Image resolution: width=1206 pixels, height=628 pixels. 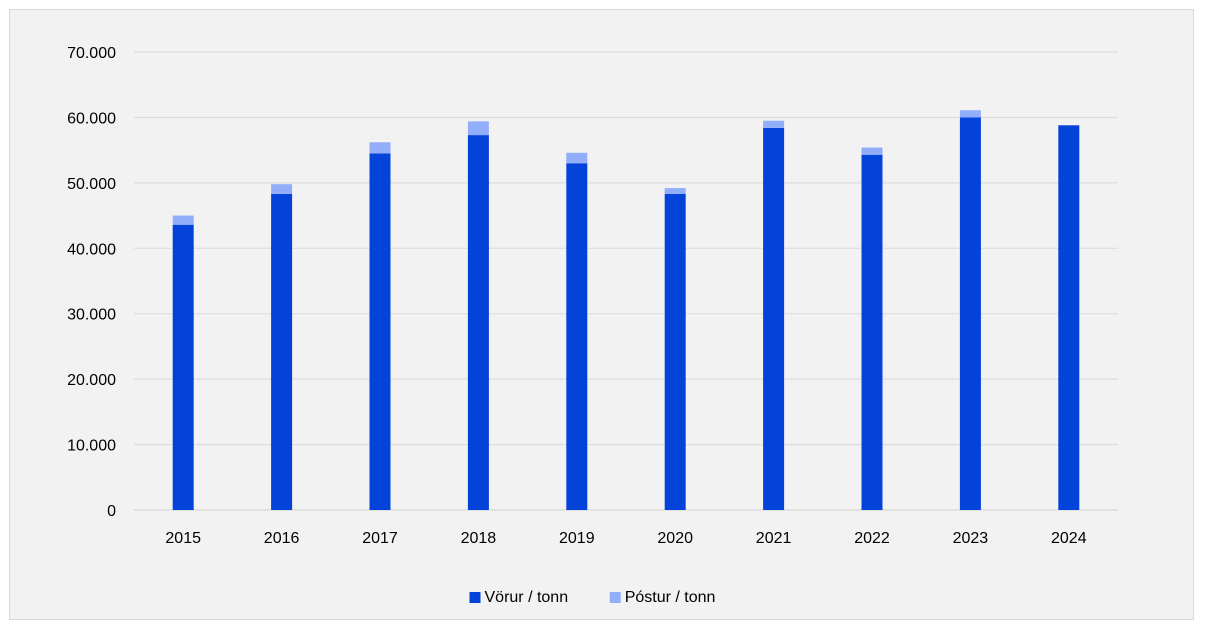 I want to click on y-tick-label: 0, so click(x=111, y=511).